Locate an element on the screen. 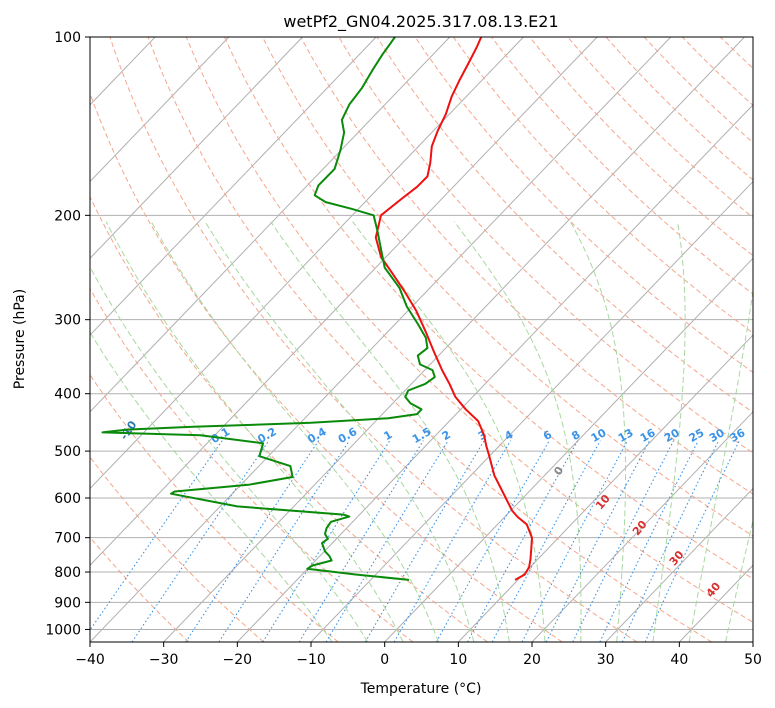  y-tick-label: 1000 is located at coordinates (63, 630).